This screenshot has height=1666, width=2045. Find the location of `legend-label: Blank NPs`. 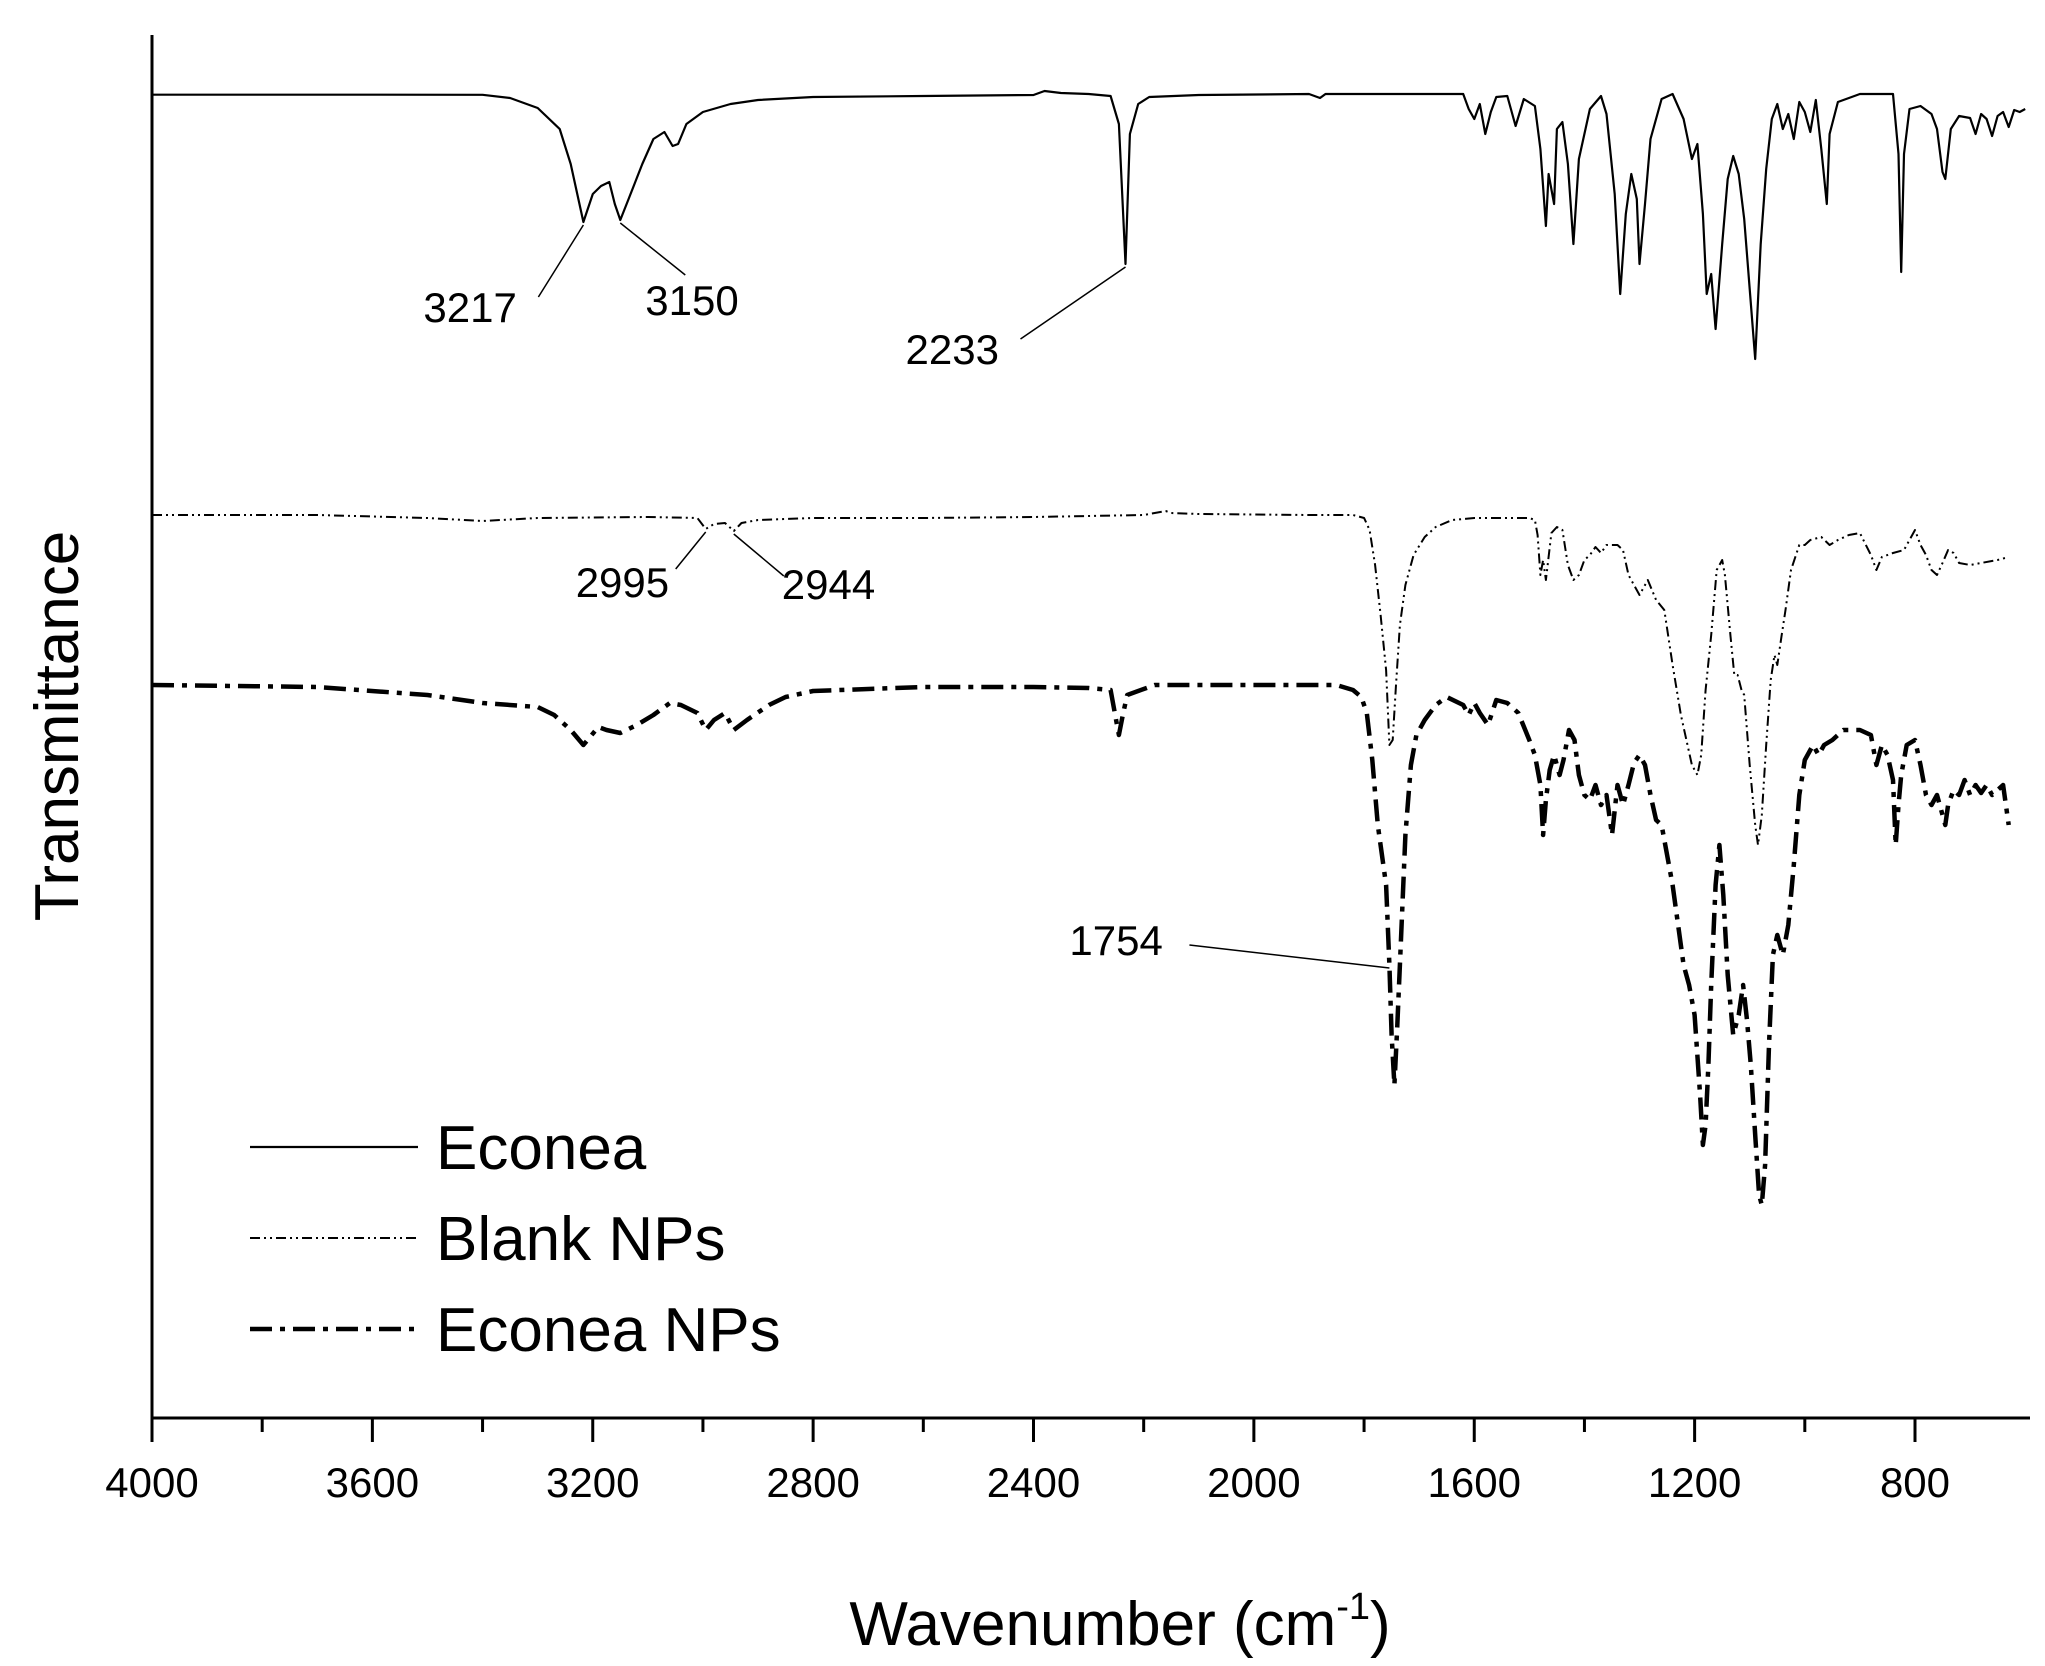

legend-label: Blank NPs is located at coordinates (580, 1239).